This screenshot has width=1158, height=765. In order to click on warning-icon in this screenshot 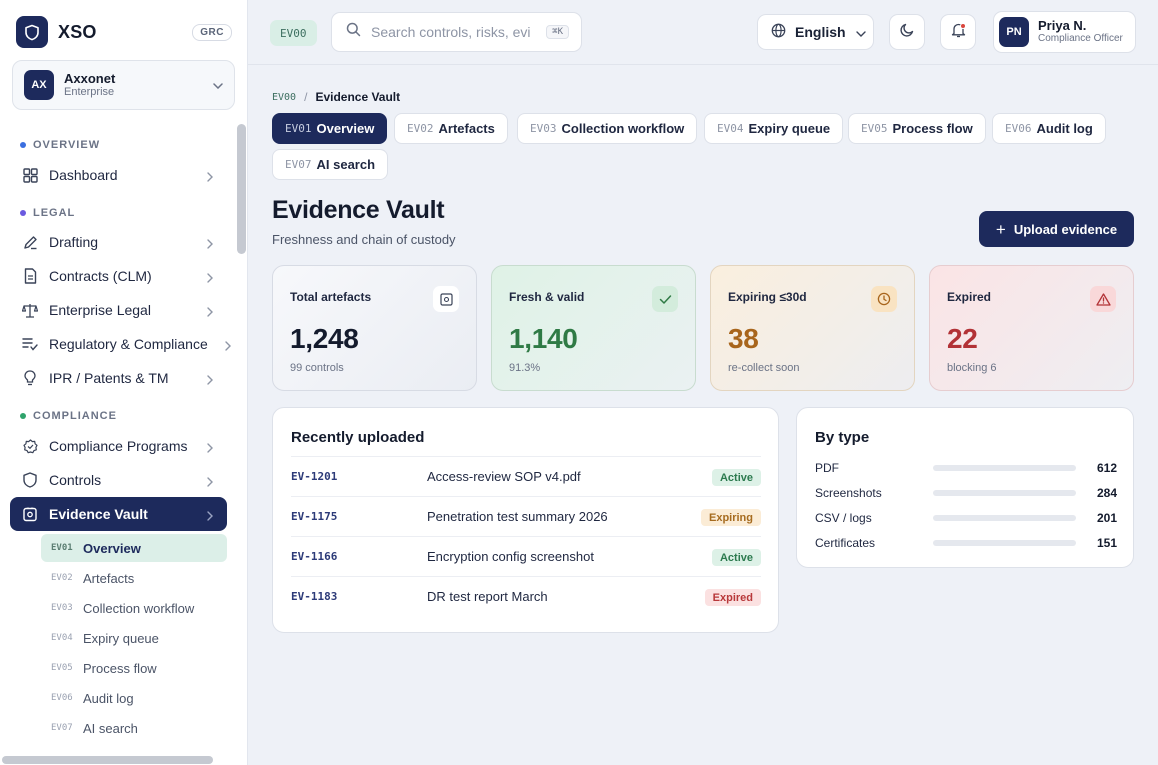, I will do `click(1103, 299)`.